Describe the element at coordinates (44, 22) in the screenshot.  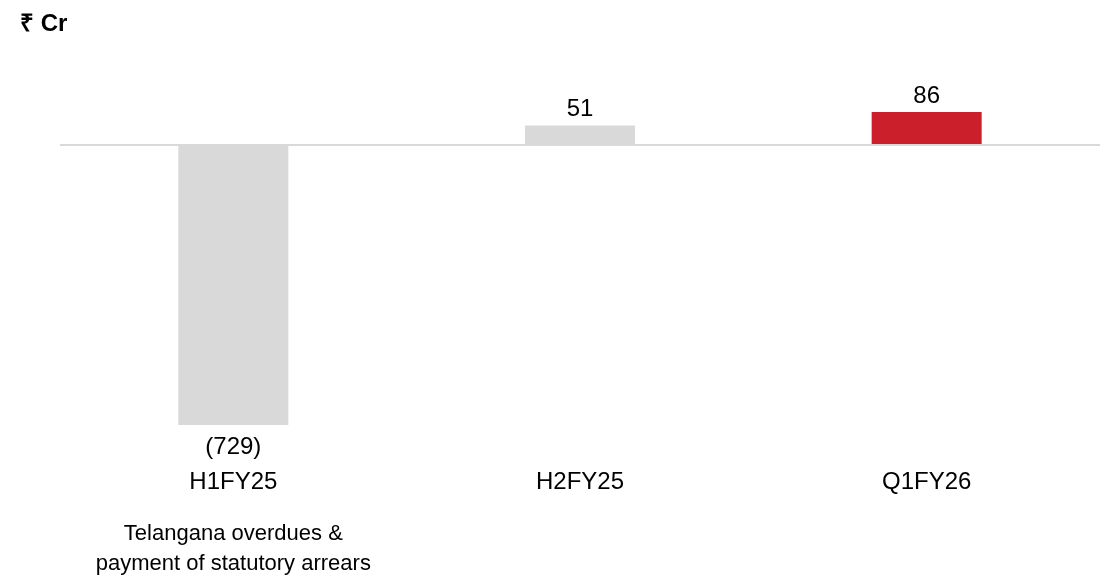
I see `chart-title: ₹ Cr` at that location.